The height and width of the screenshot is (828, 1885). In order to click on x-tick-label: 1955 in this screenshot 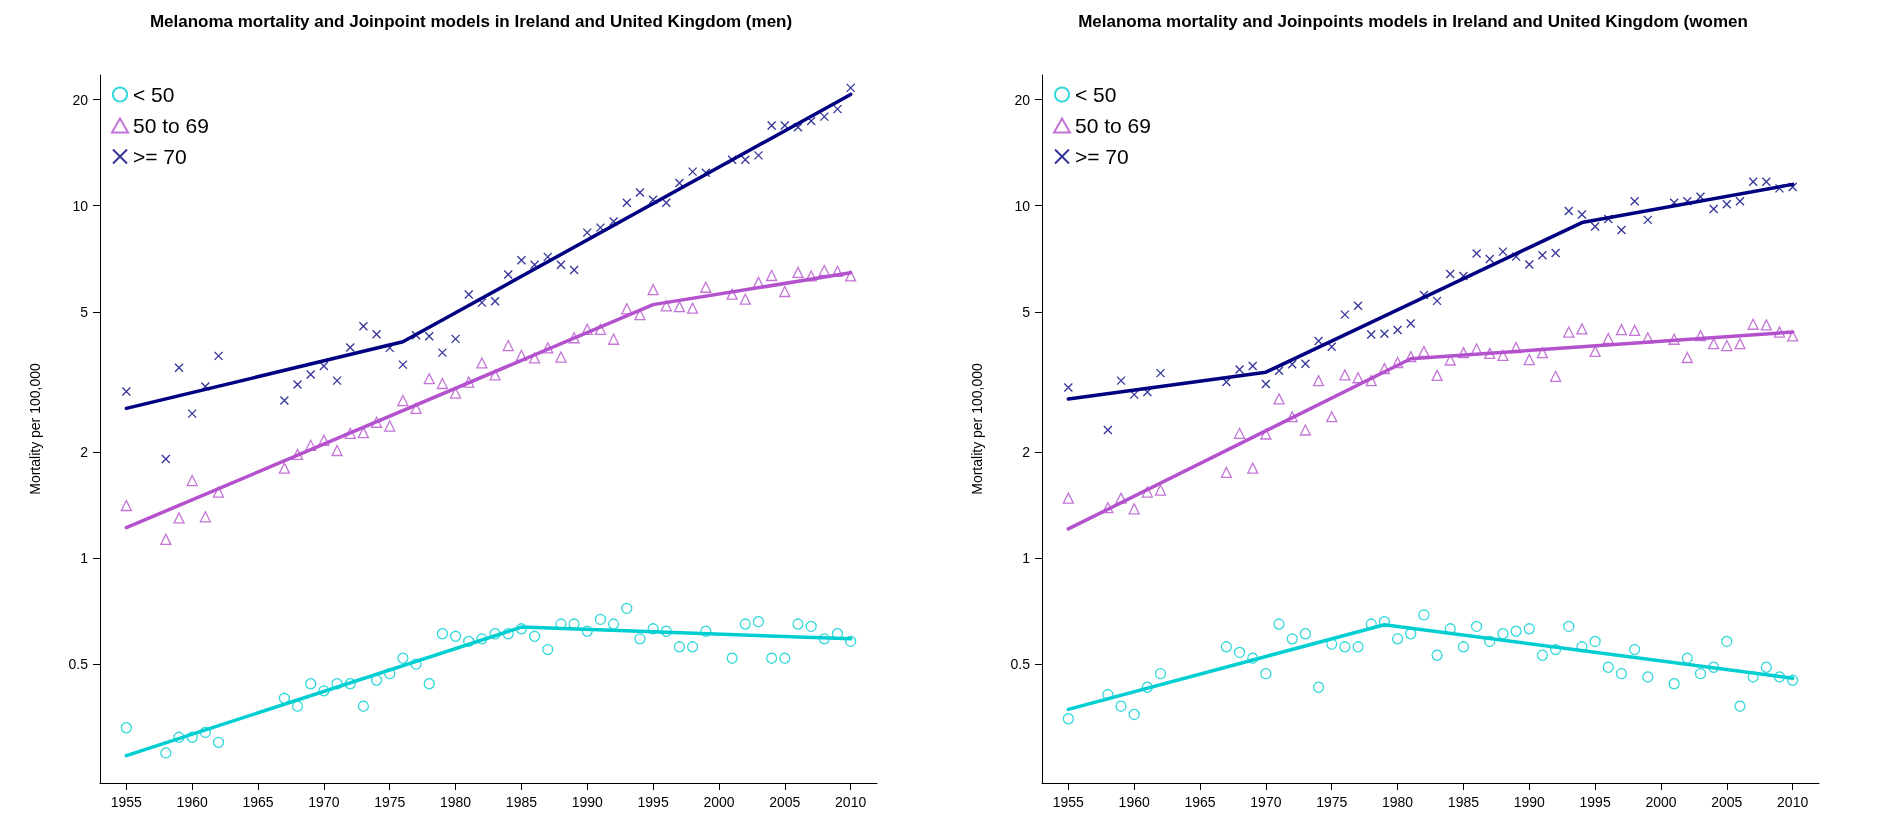, I will do `click(1068, 802)`.